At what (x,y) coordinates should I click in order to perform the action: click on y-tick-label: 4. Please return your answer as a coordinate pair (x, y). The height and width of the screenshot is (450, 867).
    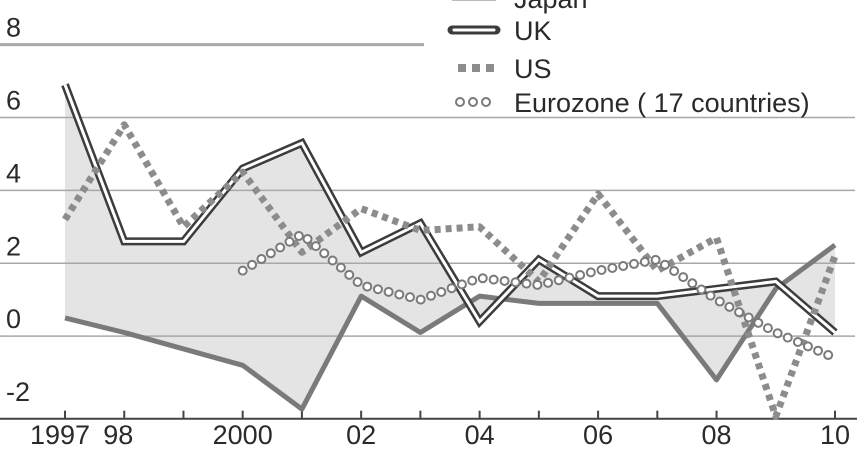
    Looking at the image, I should click on (13, 173).